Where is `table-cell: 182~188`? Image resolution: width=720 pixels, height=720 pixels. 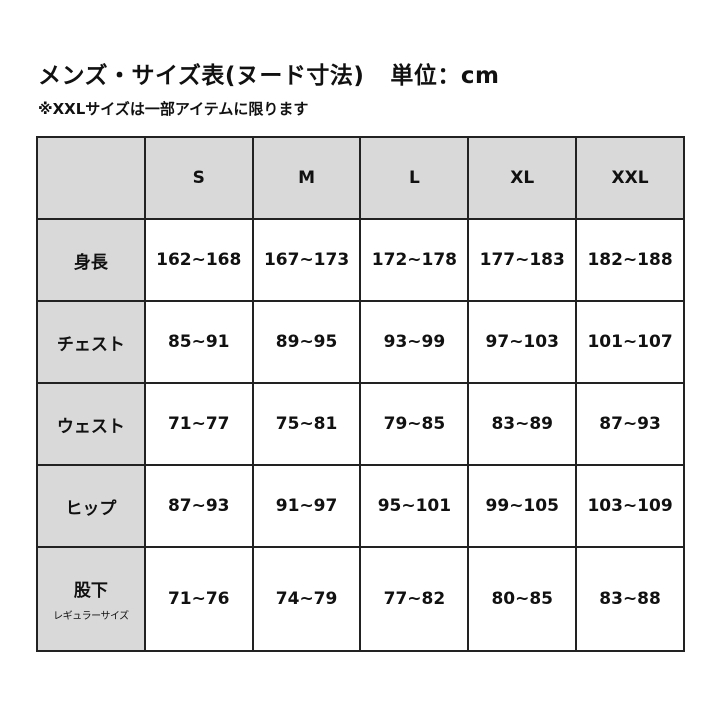 table-cell: 182~188 is located at coordinates (630, 260).